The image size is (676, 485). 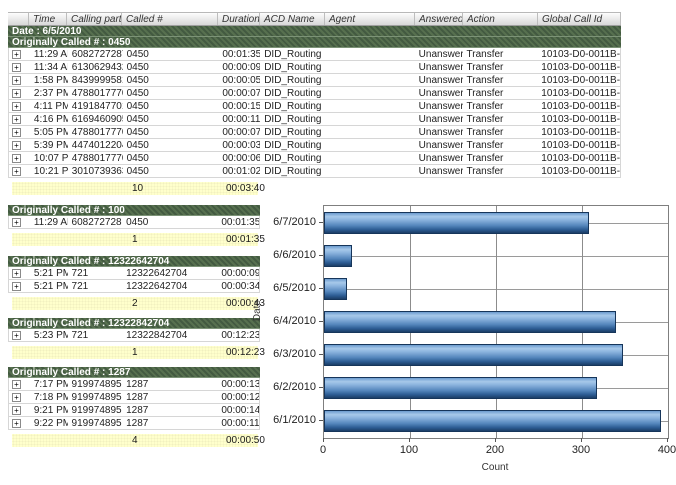 What do you see at coordinates (500, 19) in the screenshot?
I see `column-header-action: Action` at bounding box center [500, 19].